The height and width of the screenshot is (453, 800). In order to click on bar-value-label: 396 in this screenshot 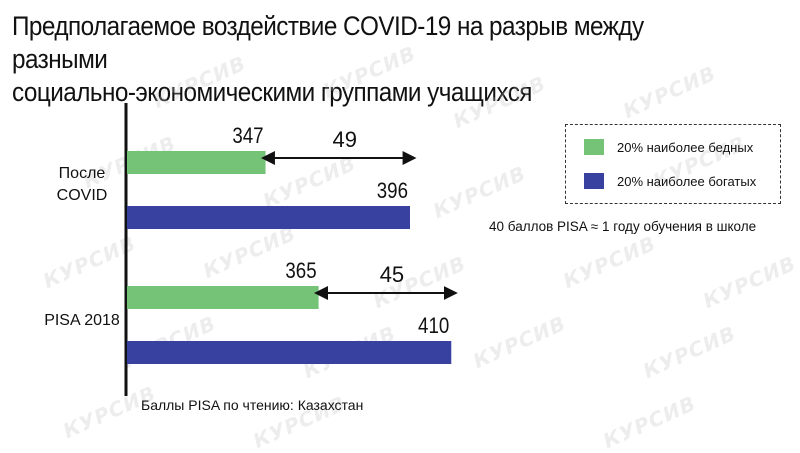, I will do `click(392, 192)`.